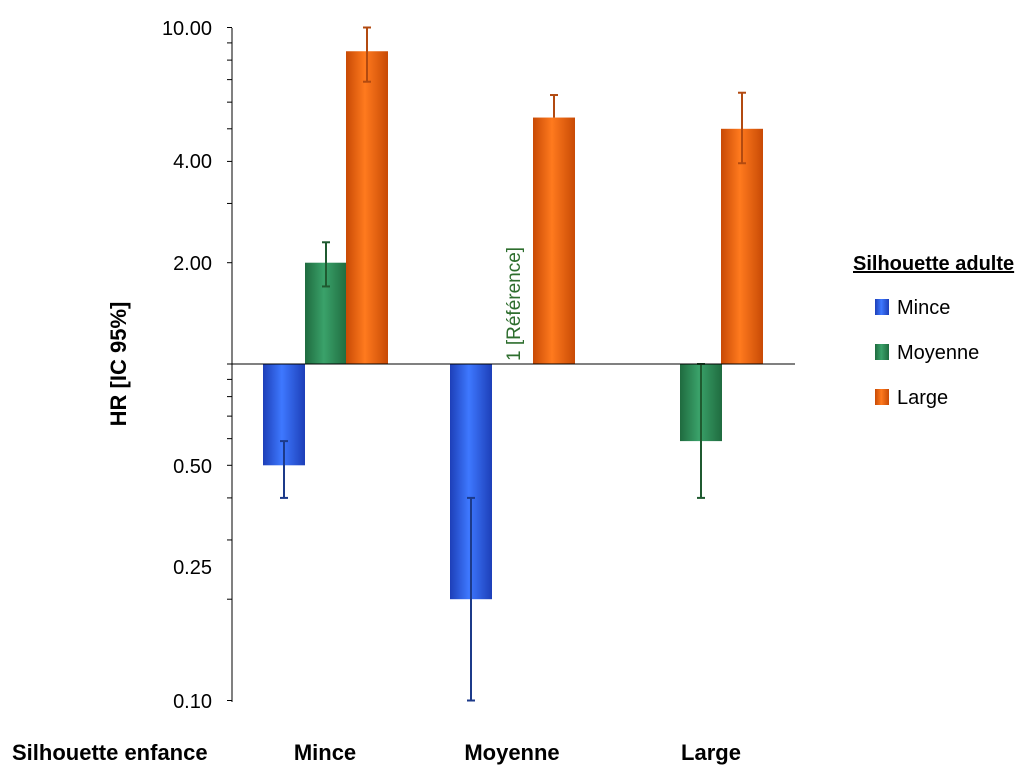 This screenshot has height=765, width=1029. Describe the element at coordinates (192, 702) in the screenshot. I see `y-tick-label: 0.10` at that location.